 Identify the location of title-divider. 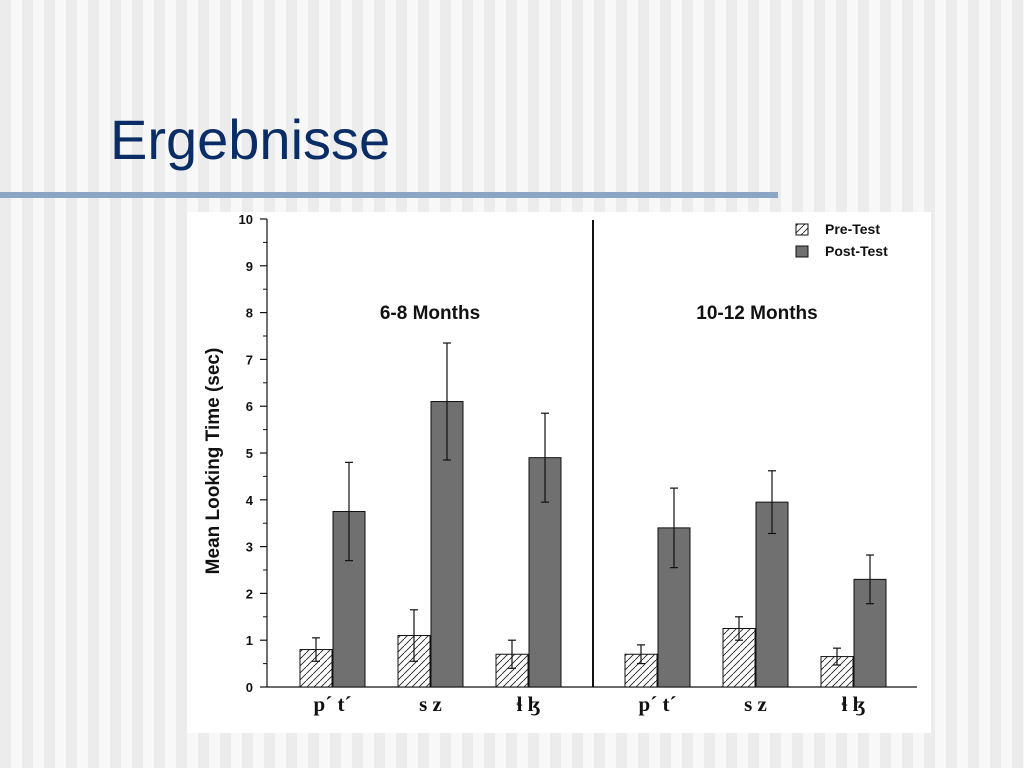
(389, 195).